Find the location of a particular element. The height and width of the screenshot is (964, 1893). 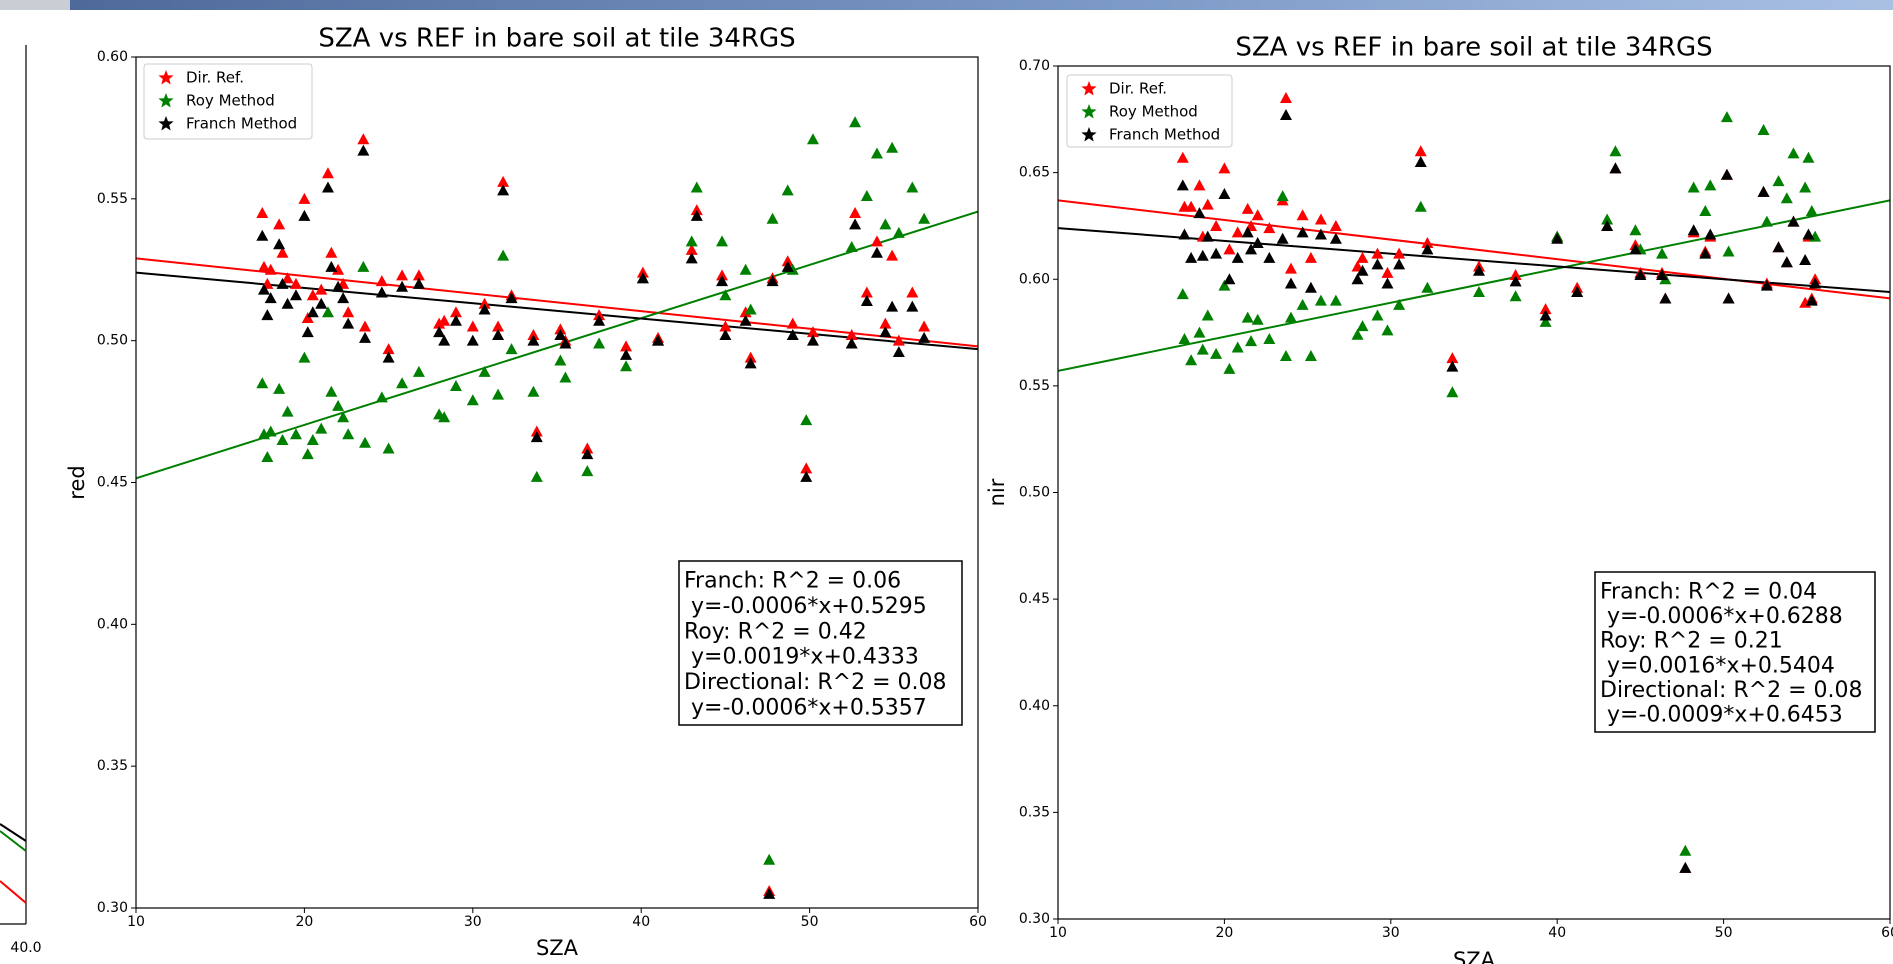

x-tick-label: 40 is located at coordinates (641, 922).